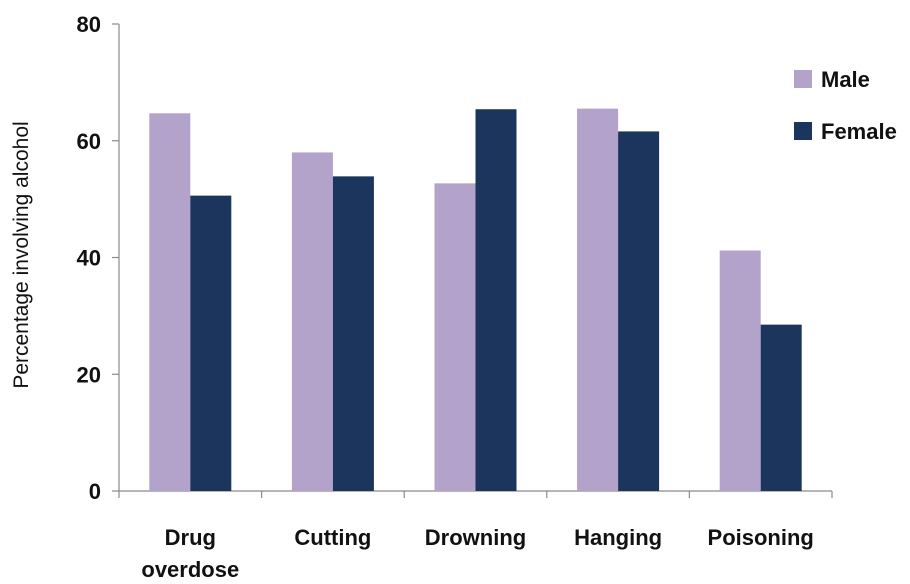  Describe the element at coordinates (89, 258) in the screenshot. I see `y-tick-label: 40` at that location.